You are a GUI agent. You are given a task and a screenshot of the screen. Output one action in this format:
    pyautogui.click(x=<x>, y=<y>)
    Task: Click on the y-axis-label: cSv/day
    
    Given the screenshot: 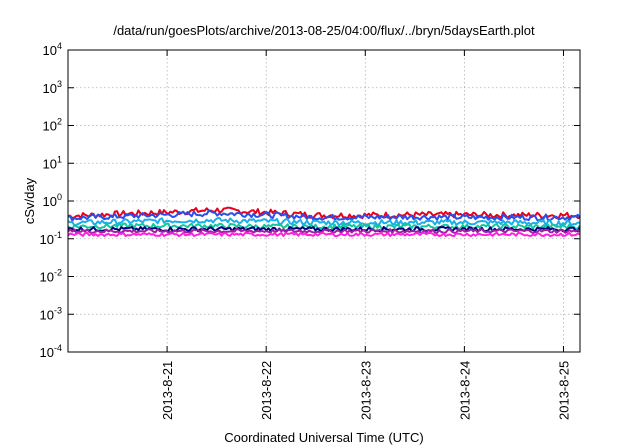 What is the action you would take?
    pyautogui.click(x=29, y=200)
    